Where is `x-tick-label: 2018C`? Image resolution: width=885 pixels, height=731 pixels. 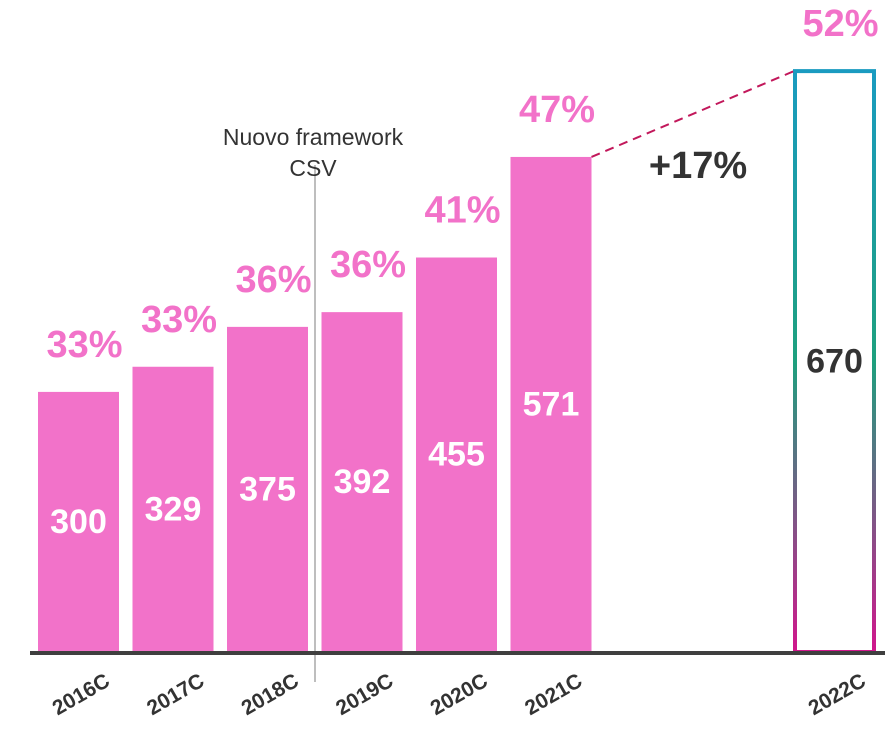 x-tick-label: 2018C is located at coordinates (270, 694).